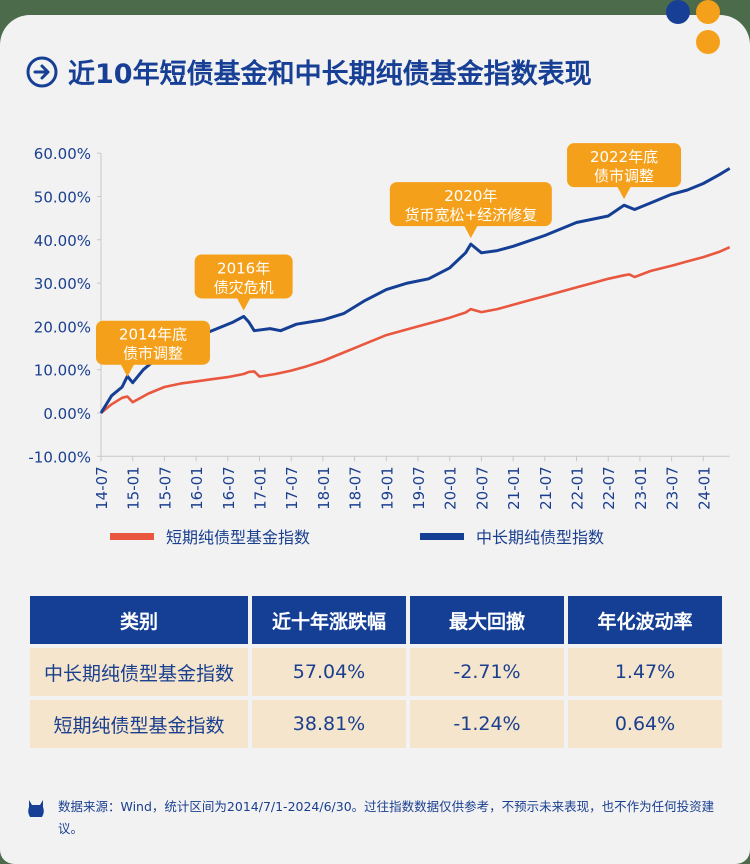 The width and height of the screenshot is (750, 864). Describe the element at coordinates (704, 488) in the screenshot. I see `x-tick-label: 24-01` at that location.